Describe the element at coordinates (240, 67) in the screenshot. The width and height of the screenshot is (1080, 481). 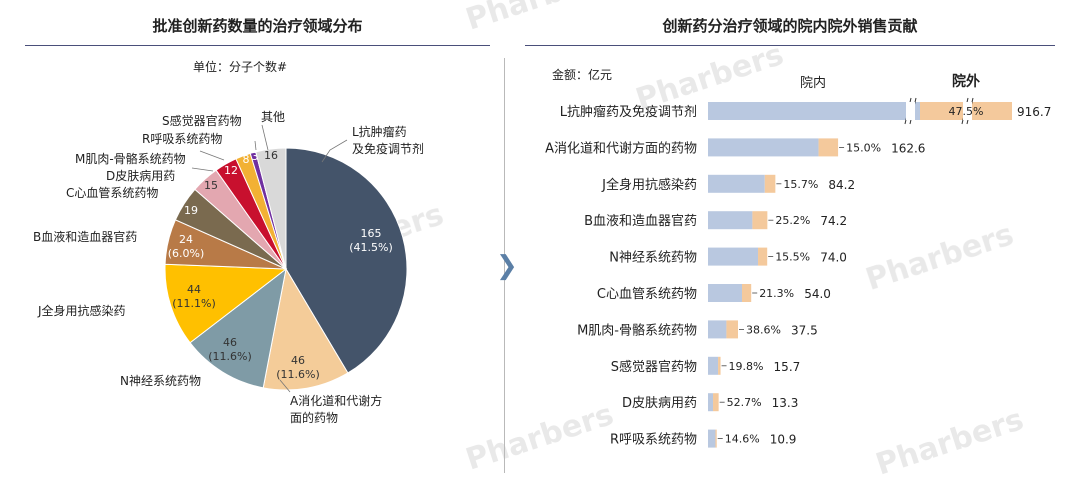
I see `pie-unit-label: 单位：分子个数#` at that location.